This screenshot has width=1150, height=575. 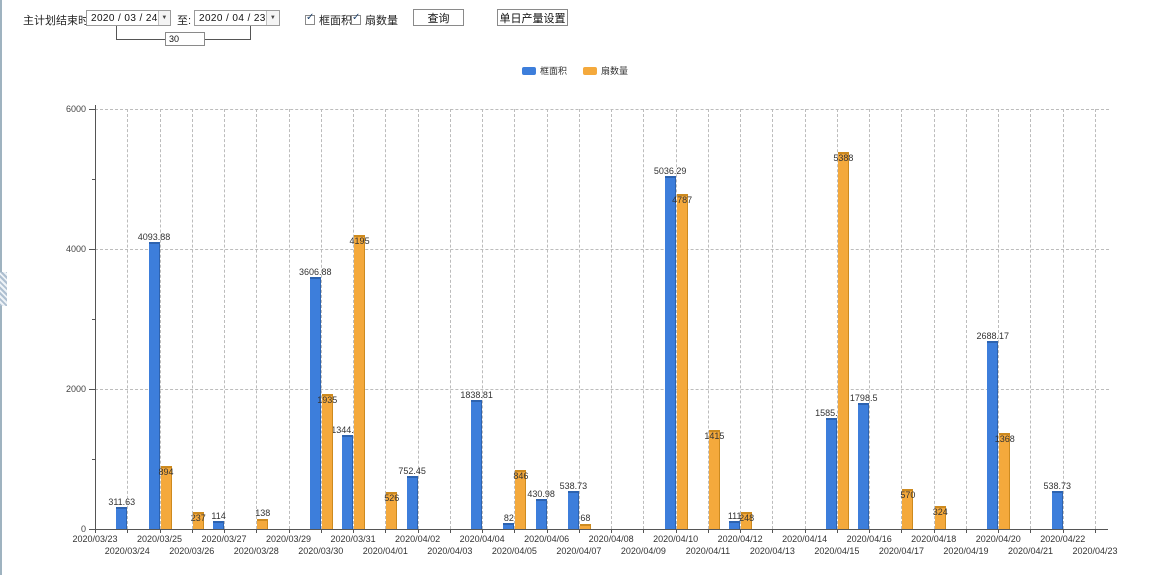 What do you see at coordinates (321, 551) in the screenshot?
I see `x-axis-date-label: 2020/03/30` at bounding box center [321, 551].